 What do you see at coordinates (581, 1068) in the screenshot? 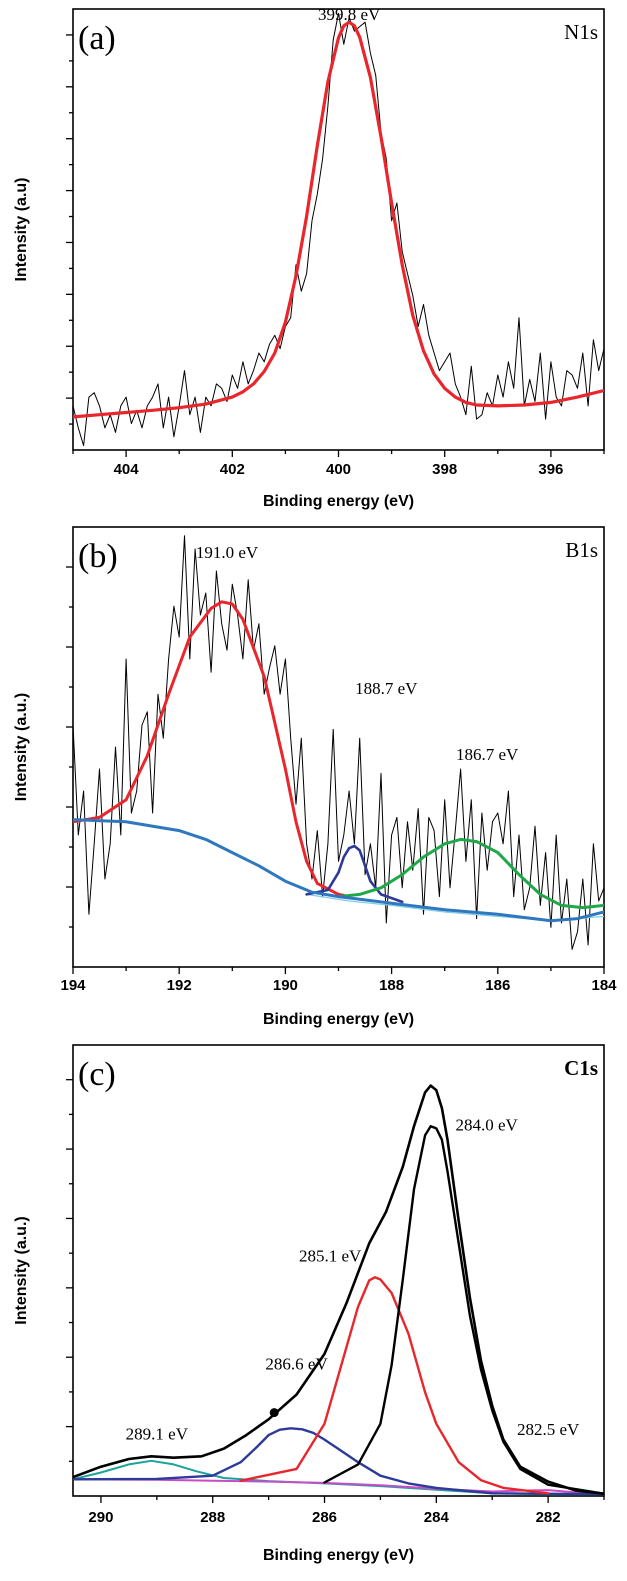
I see `spectrum-label: C1s` at bounding box center [581, 1068].